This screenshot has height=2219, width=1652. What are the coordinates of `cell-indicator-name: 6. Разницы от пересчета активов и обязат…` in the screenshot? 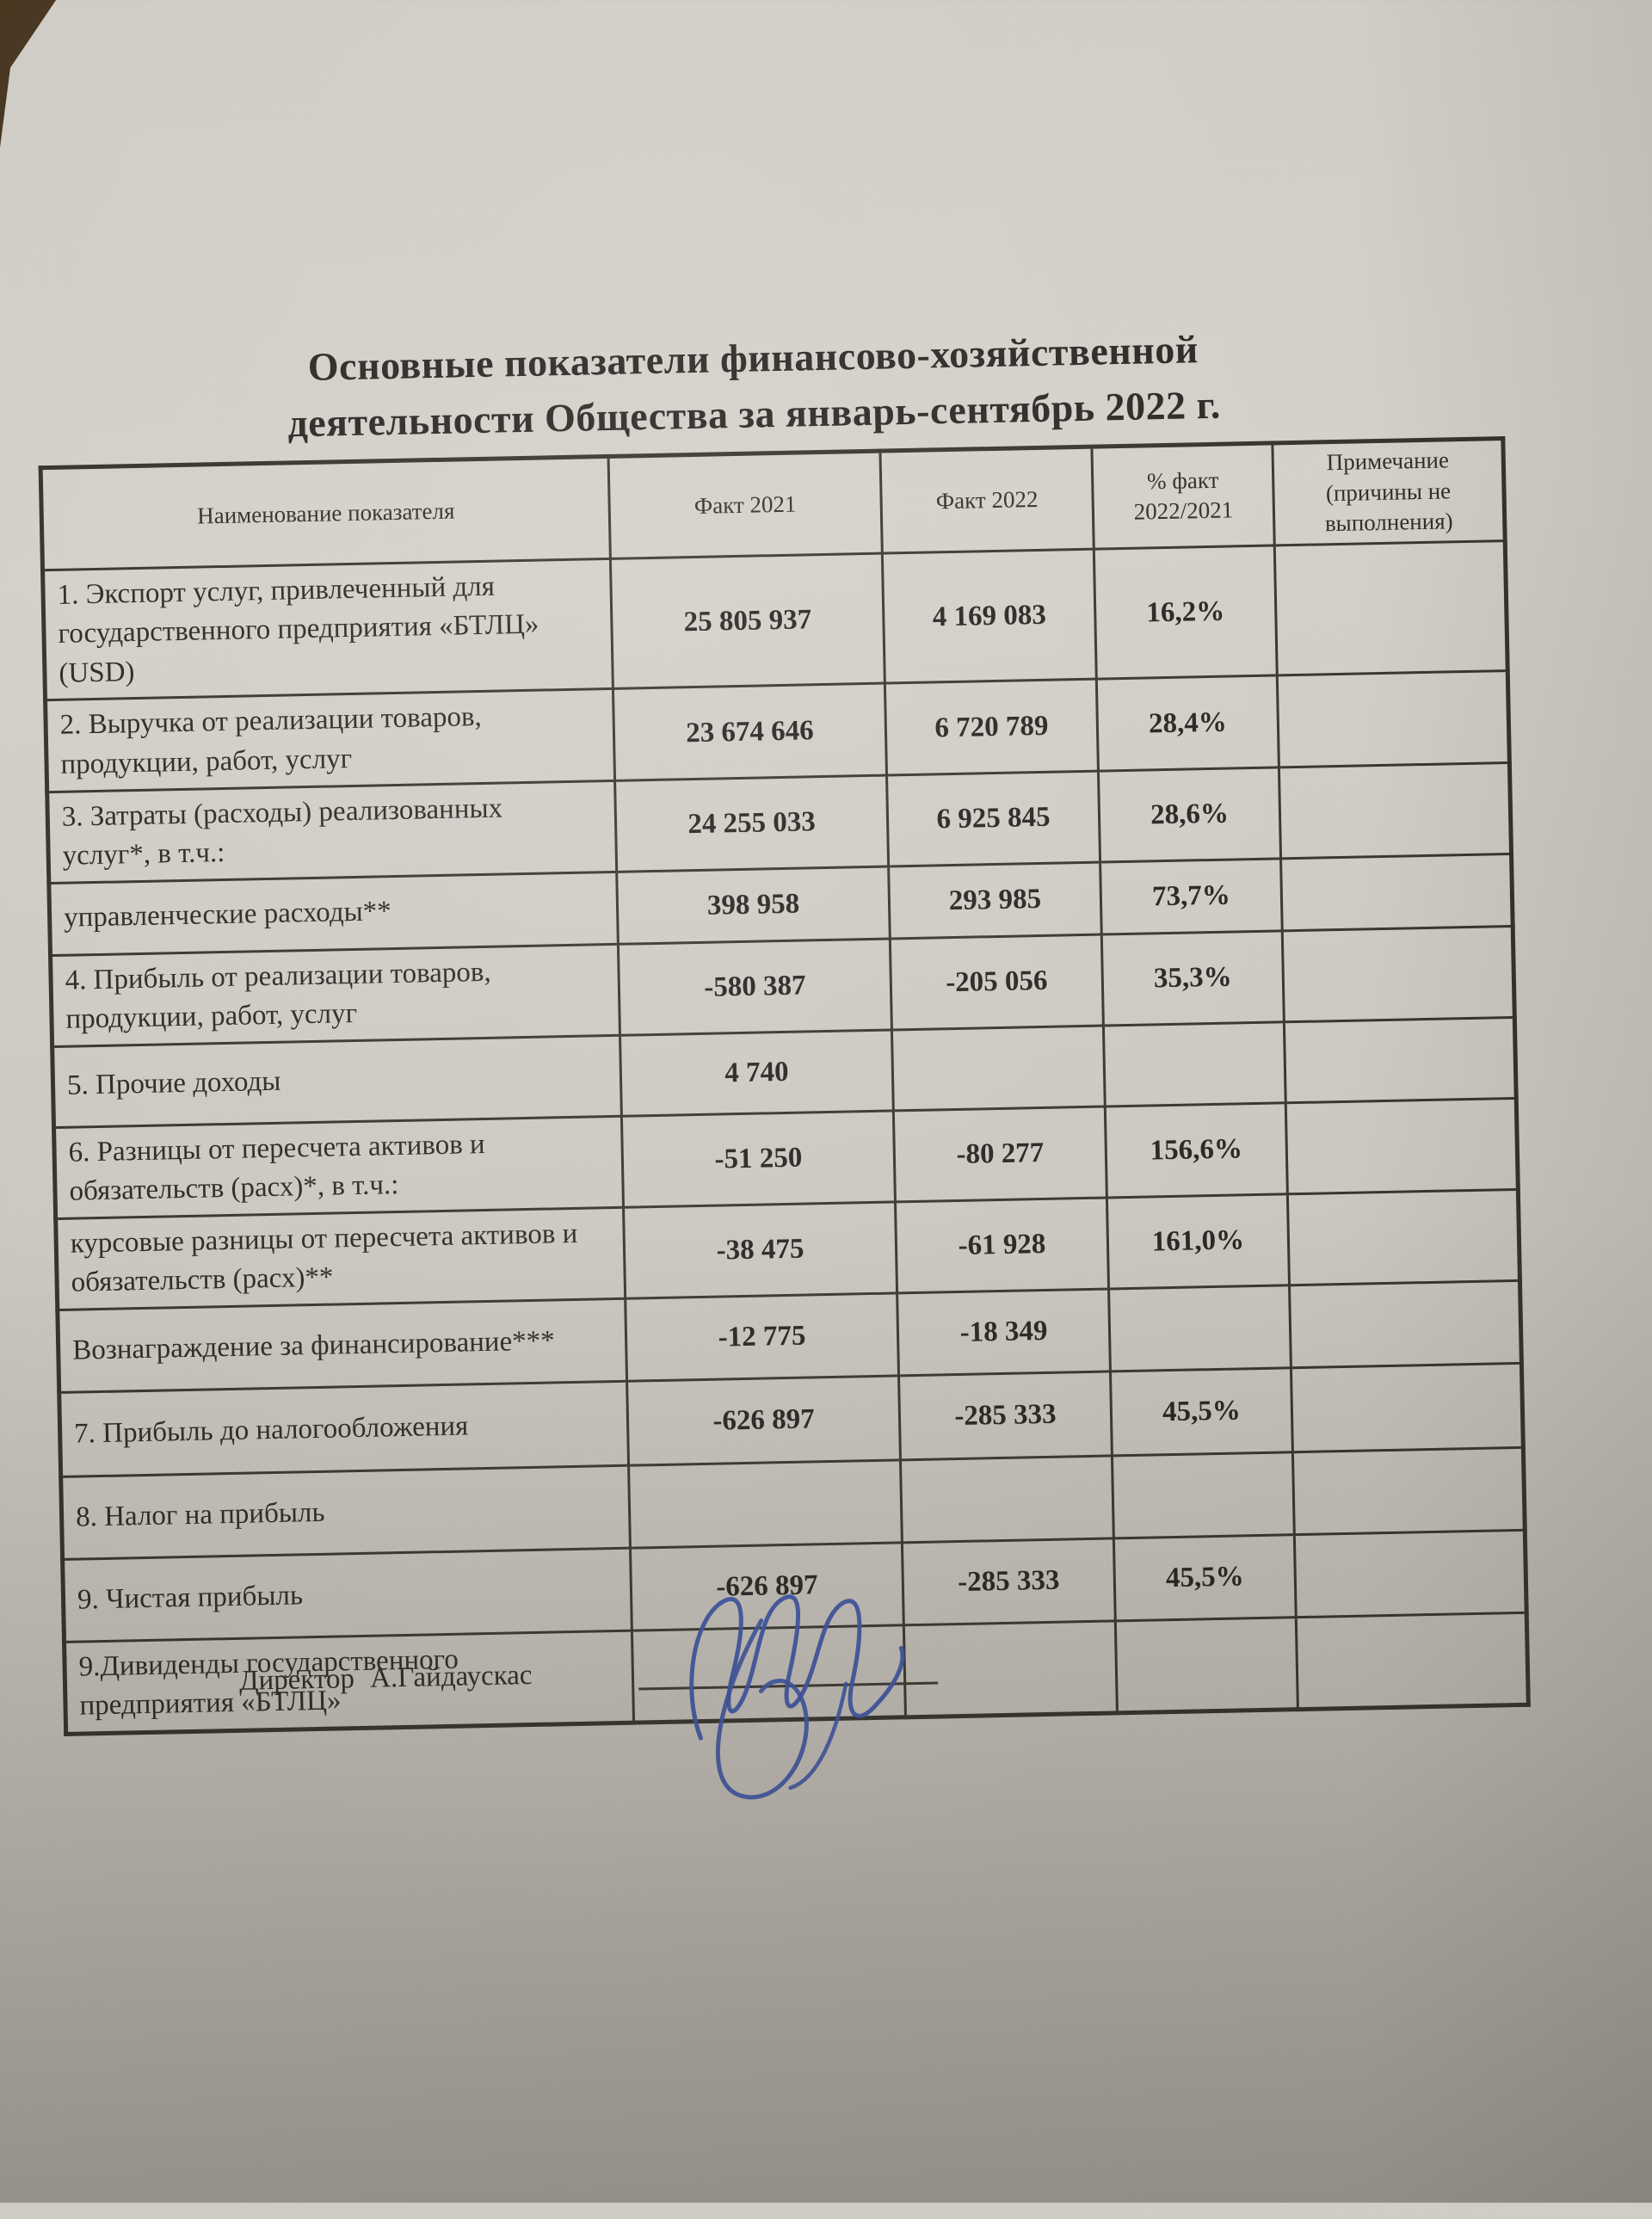 It's located at (338, 1167).